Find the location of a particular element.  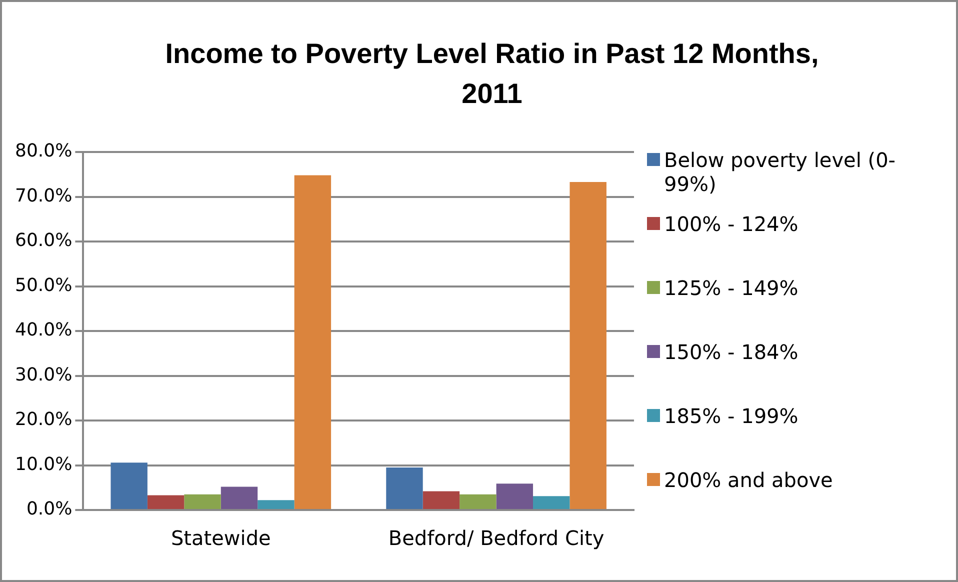

y-tick-label: 30.0% is located at coordinates (43, 375).